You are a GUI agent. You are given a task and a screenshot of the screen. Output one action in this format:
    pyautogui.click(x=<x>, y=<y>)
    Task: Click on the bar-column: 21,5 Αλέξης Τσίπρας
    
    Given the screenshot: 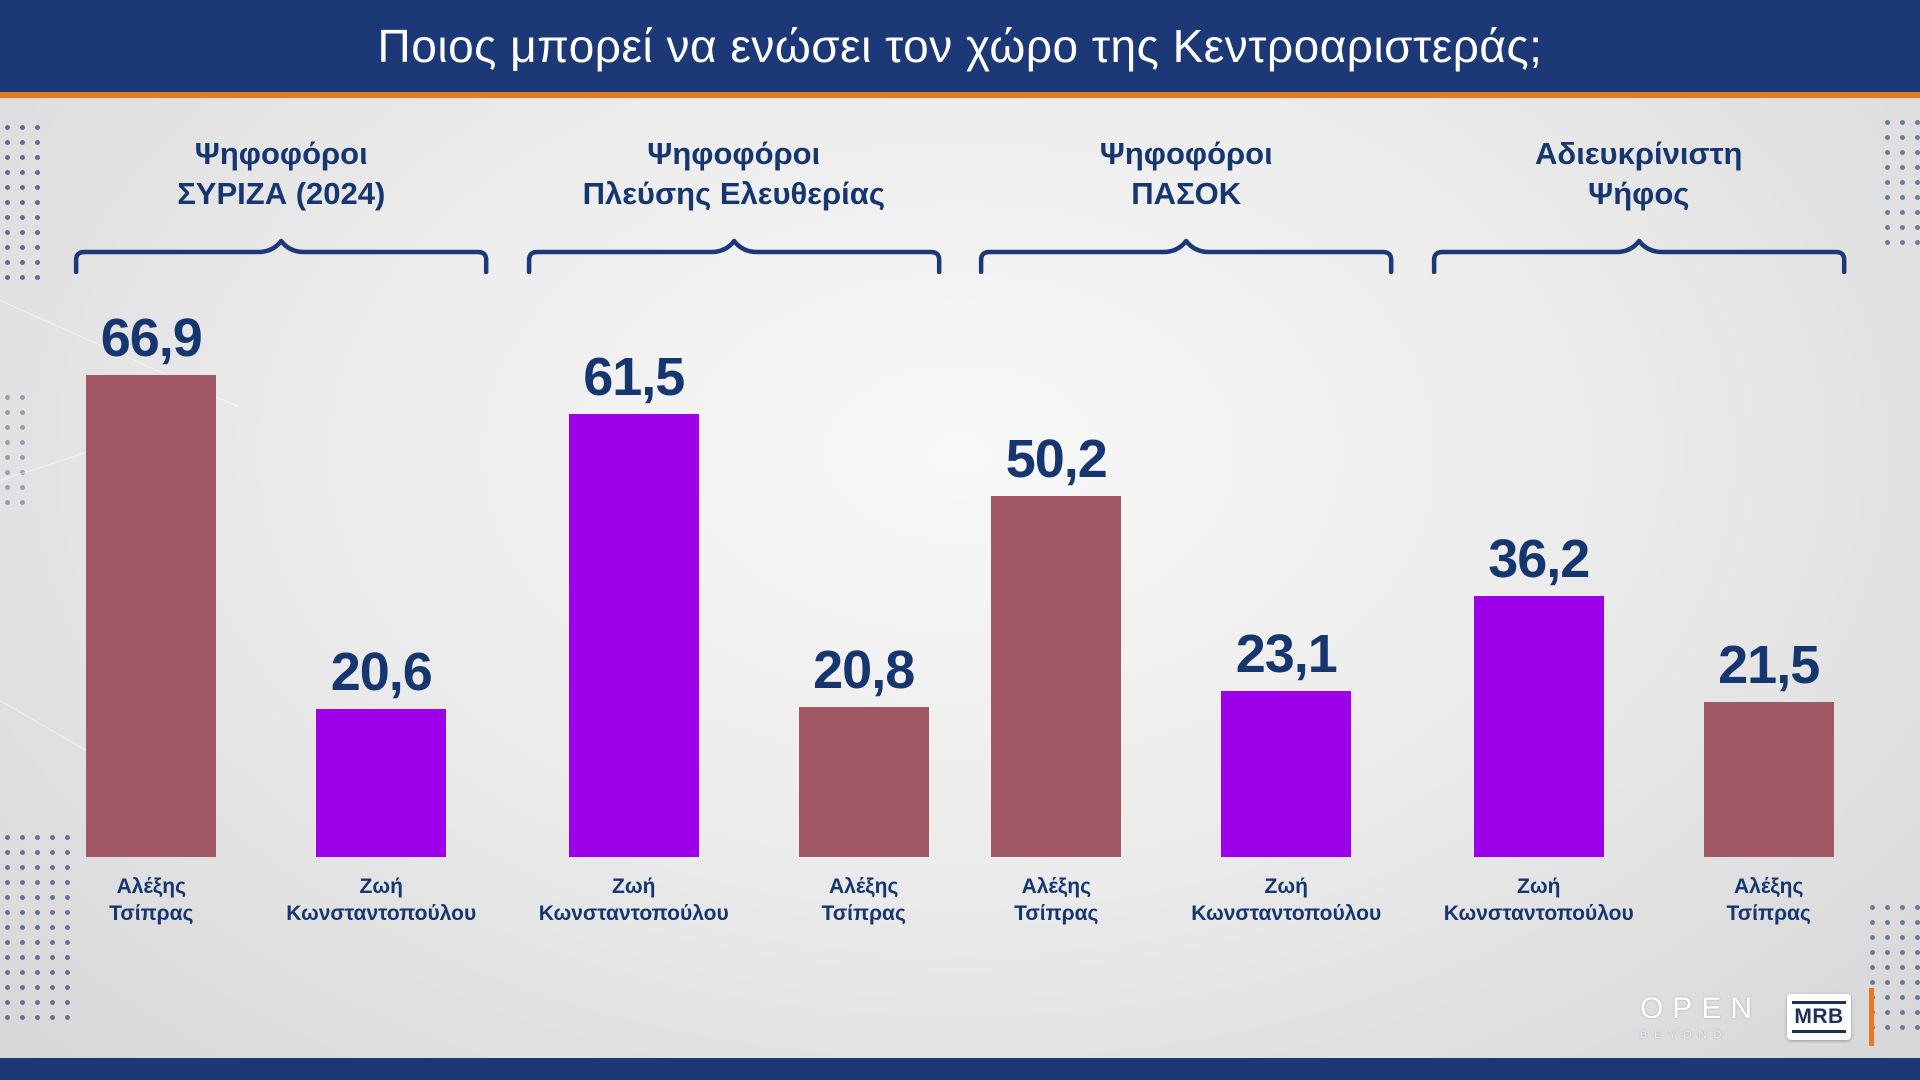 What is the action you would take?
    pyautogui.click(x=1768, y=785)
    